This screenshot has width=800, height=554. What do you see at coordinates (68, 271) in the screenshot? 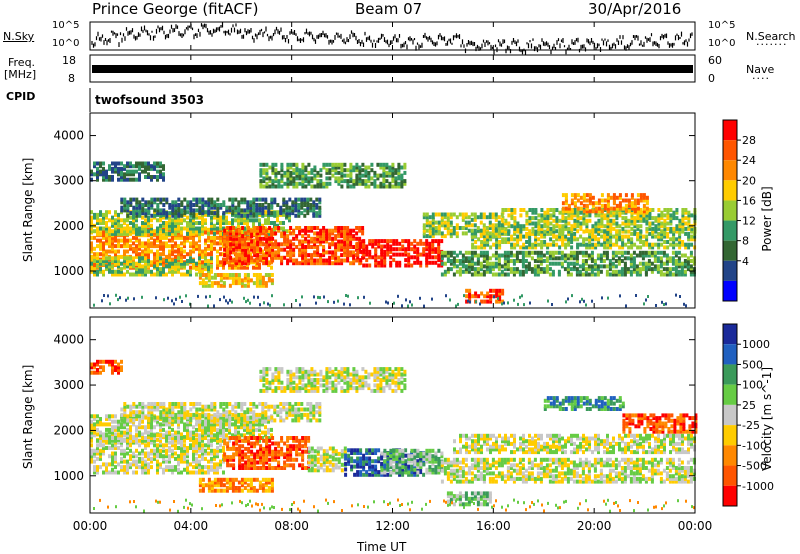
I see `ytick-label: 1000` at bounding box center [68, 271].